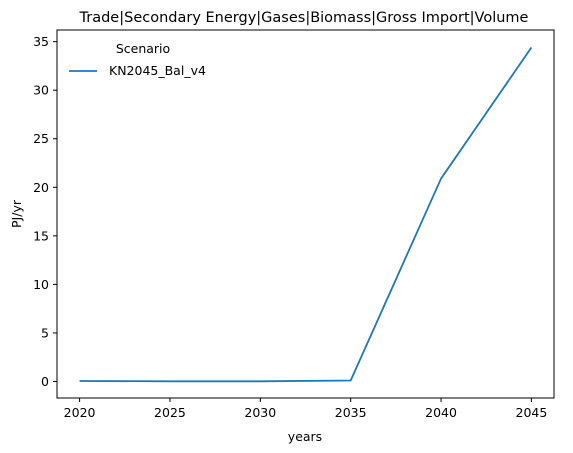  Describe the element at coordinates (41, 187) in the screenshot. I see `y-tick-label: 20` at that location.